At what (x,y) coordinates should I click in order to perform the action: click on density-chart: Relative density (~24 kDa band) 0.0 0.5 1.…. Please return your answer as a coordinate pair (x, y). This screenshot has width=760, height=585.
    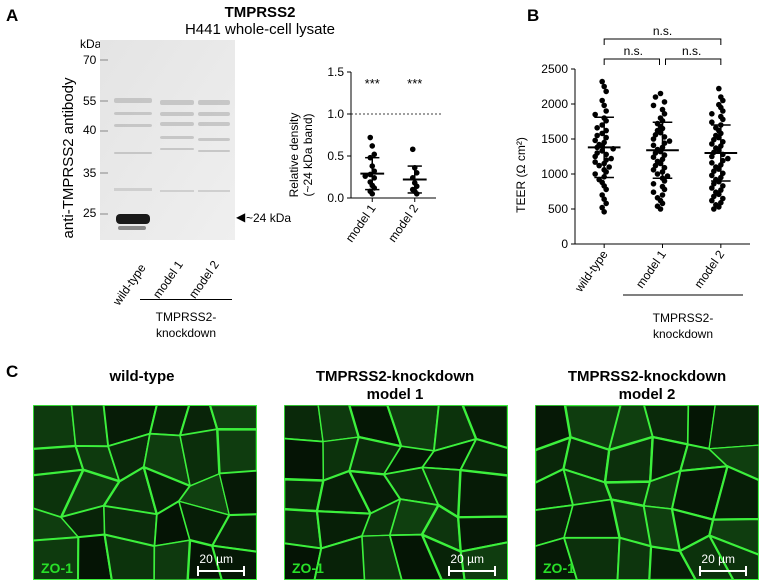
    Looking at the image, I should click on (364, 155).